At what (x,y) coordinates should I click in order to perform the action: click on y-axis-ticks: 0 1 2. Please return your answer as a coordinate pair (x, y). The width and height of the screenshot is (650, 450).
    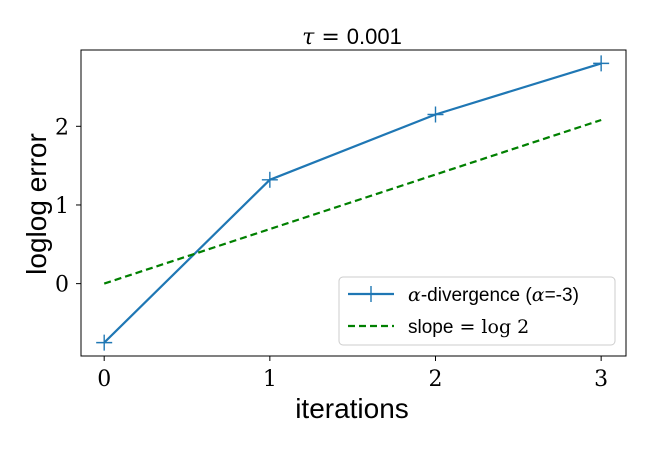
    Looking at the image, I should click on (68, 206).